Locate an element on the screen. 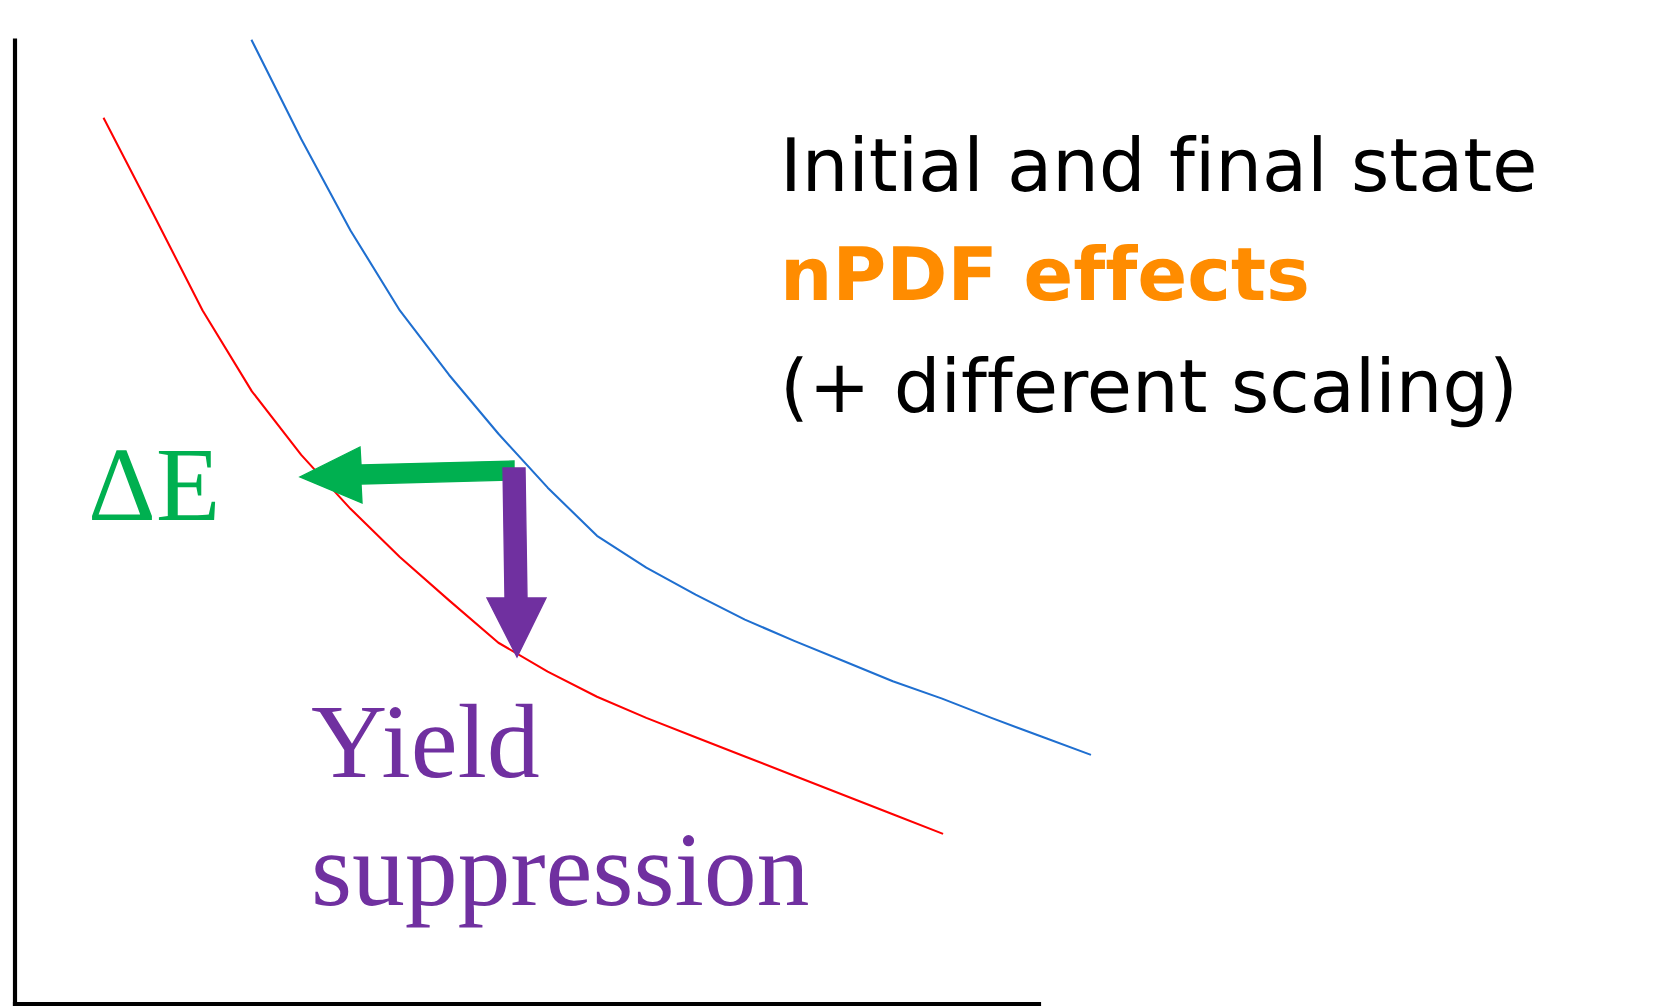 The height and width of the screenshot is (1008, 1680). annotation: ΔE is located at coordinates (154, 485).